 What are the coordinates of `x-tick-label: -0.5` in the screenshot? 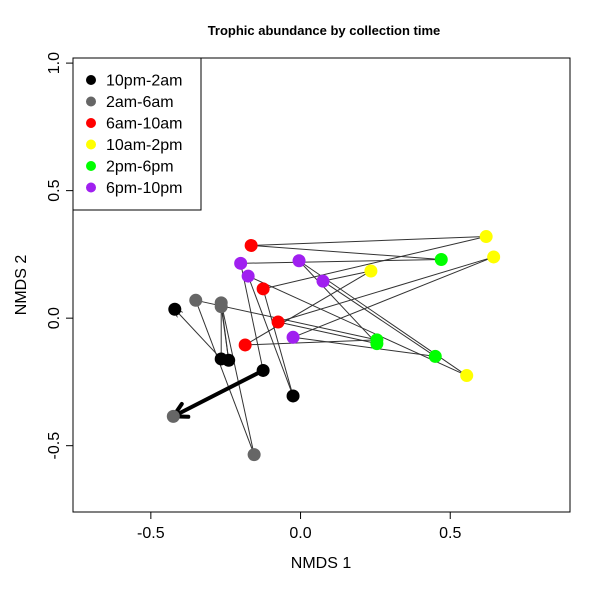 It's located at (151, 533).